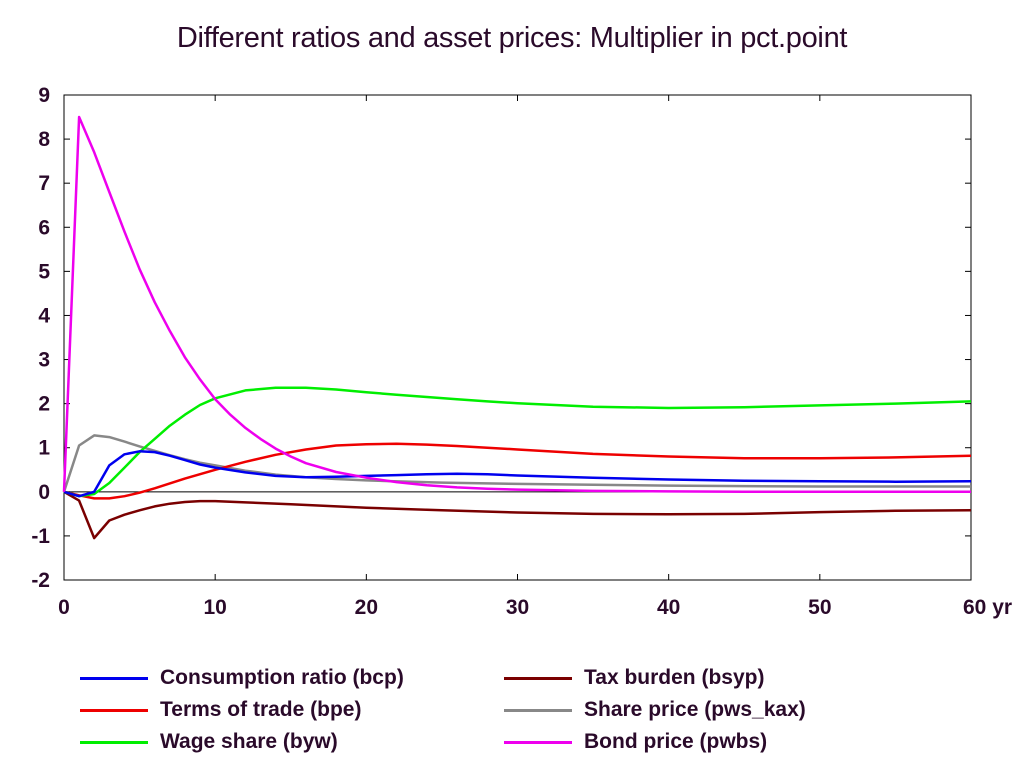 Image resolution: width=1024 pixels, height=778 pixels. I want to click on series-line-terms-of-trade-bpe, so click(517, 471).